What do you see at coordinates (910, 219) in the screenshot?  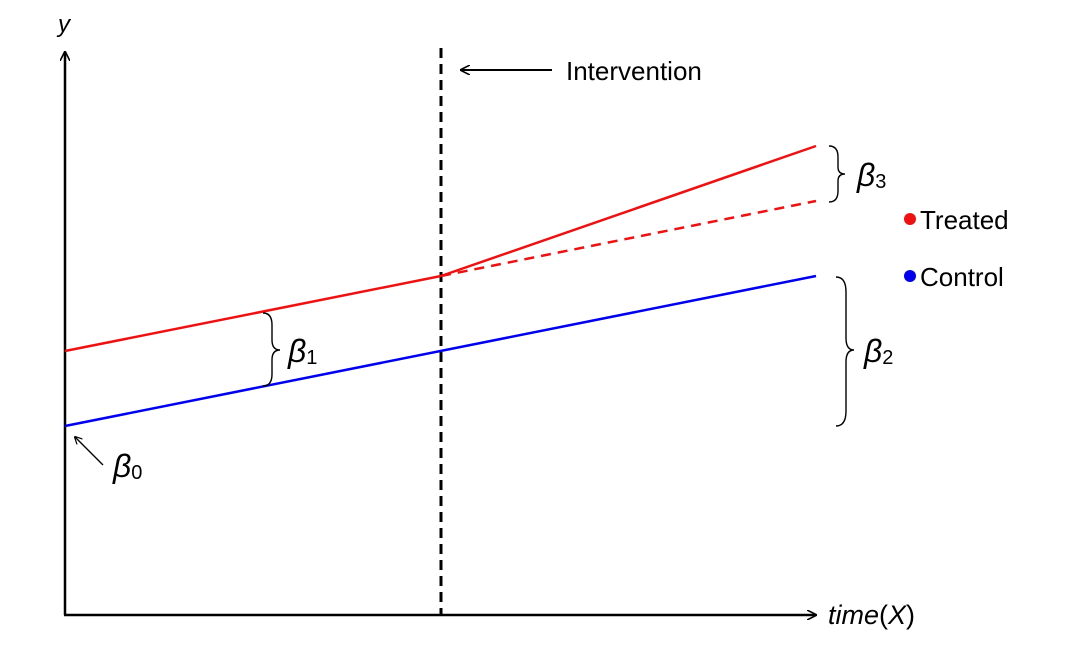 I see `legend-treated-dot` at bounding box center [910, 219].